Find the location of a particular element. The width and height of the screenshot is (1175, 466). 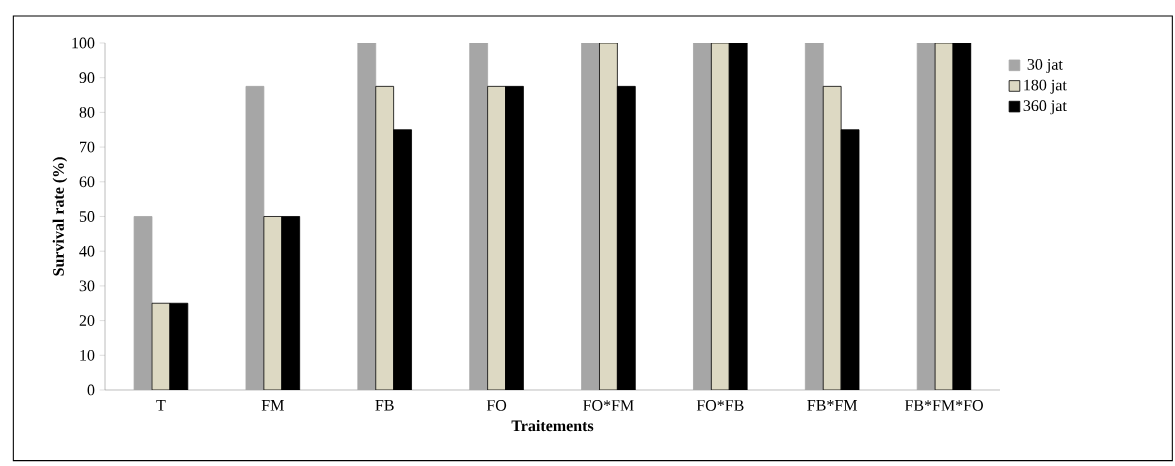

y-tick-label: 0 is located at coordinates (91, 390).